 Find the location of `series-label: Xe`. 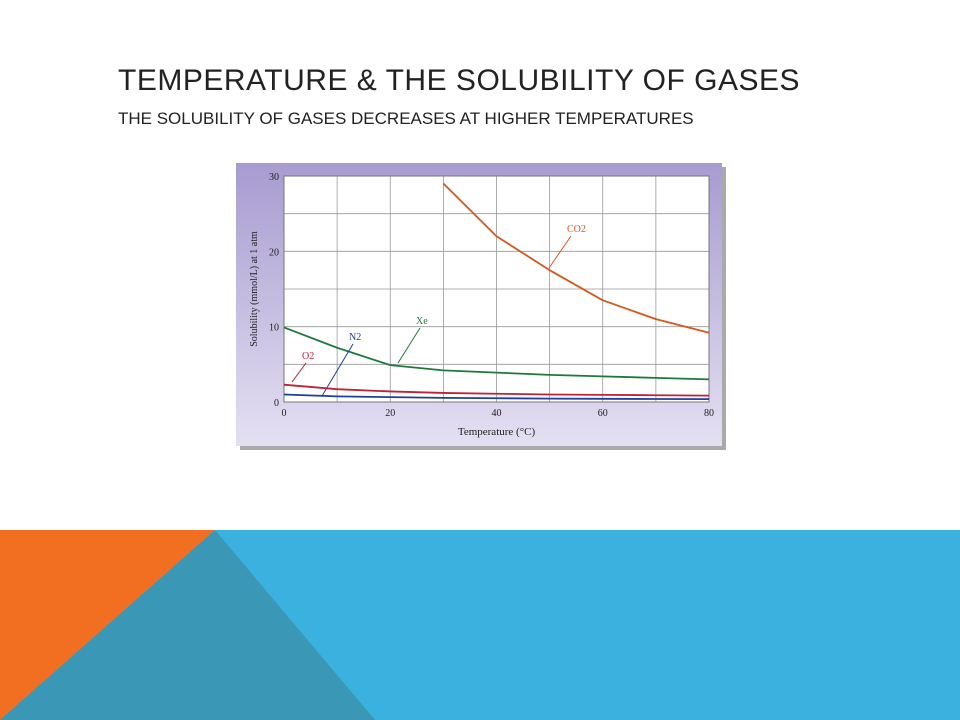

series-label: Xe is located at coordinates (422, 321).